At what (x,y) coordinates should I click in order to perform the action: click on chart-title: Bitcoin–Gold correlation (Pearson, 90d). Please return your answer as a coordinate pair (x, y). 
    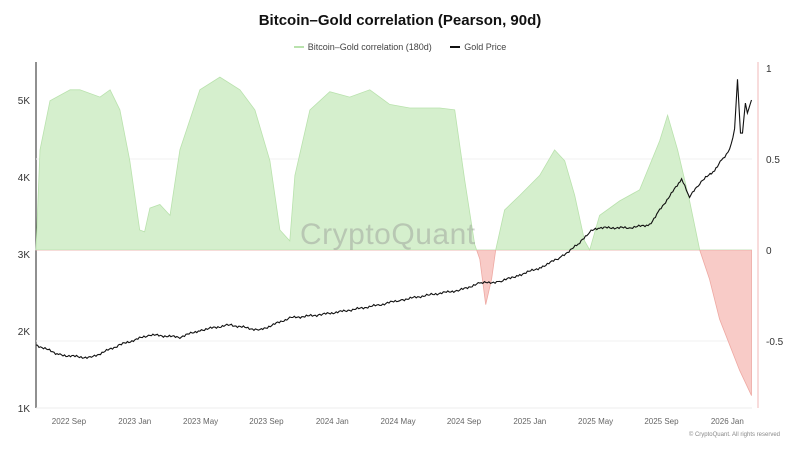
    Looking at the image, I should click on (400, 20).